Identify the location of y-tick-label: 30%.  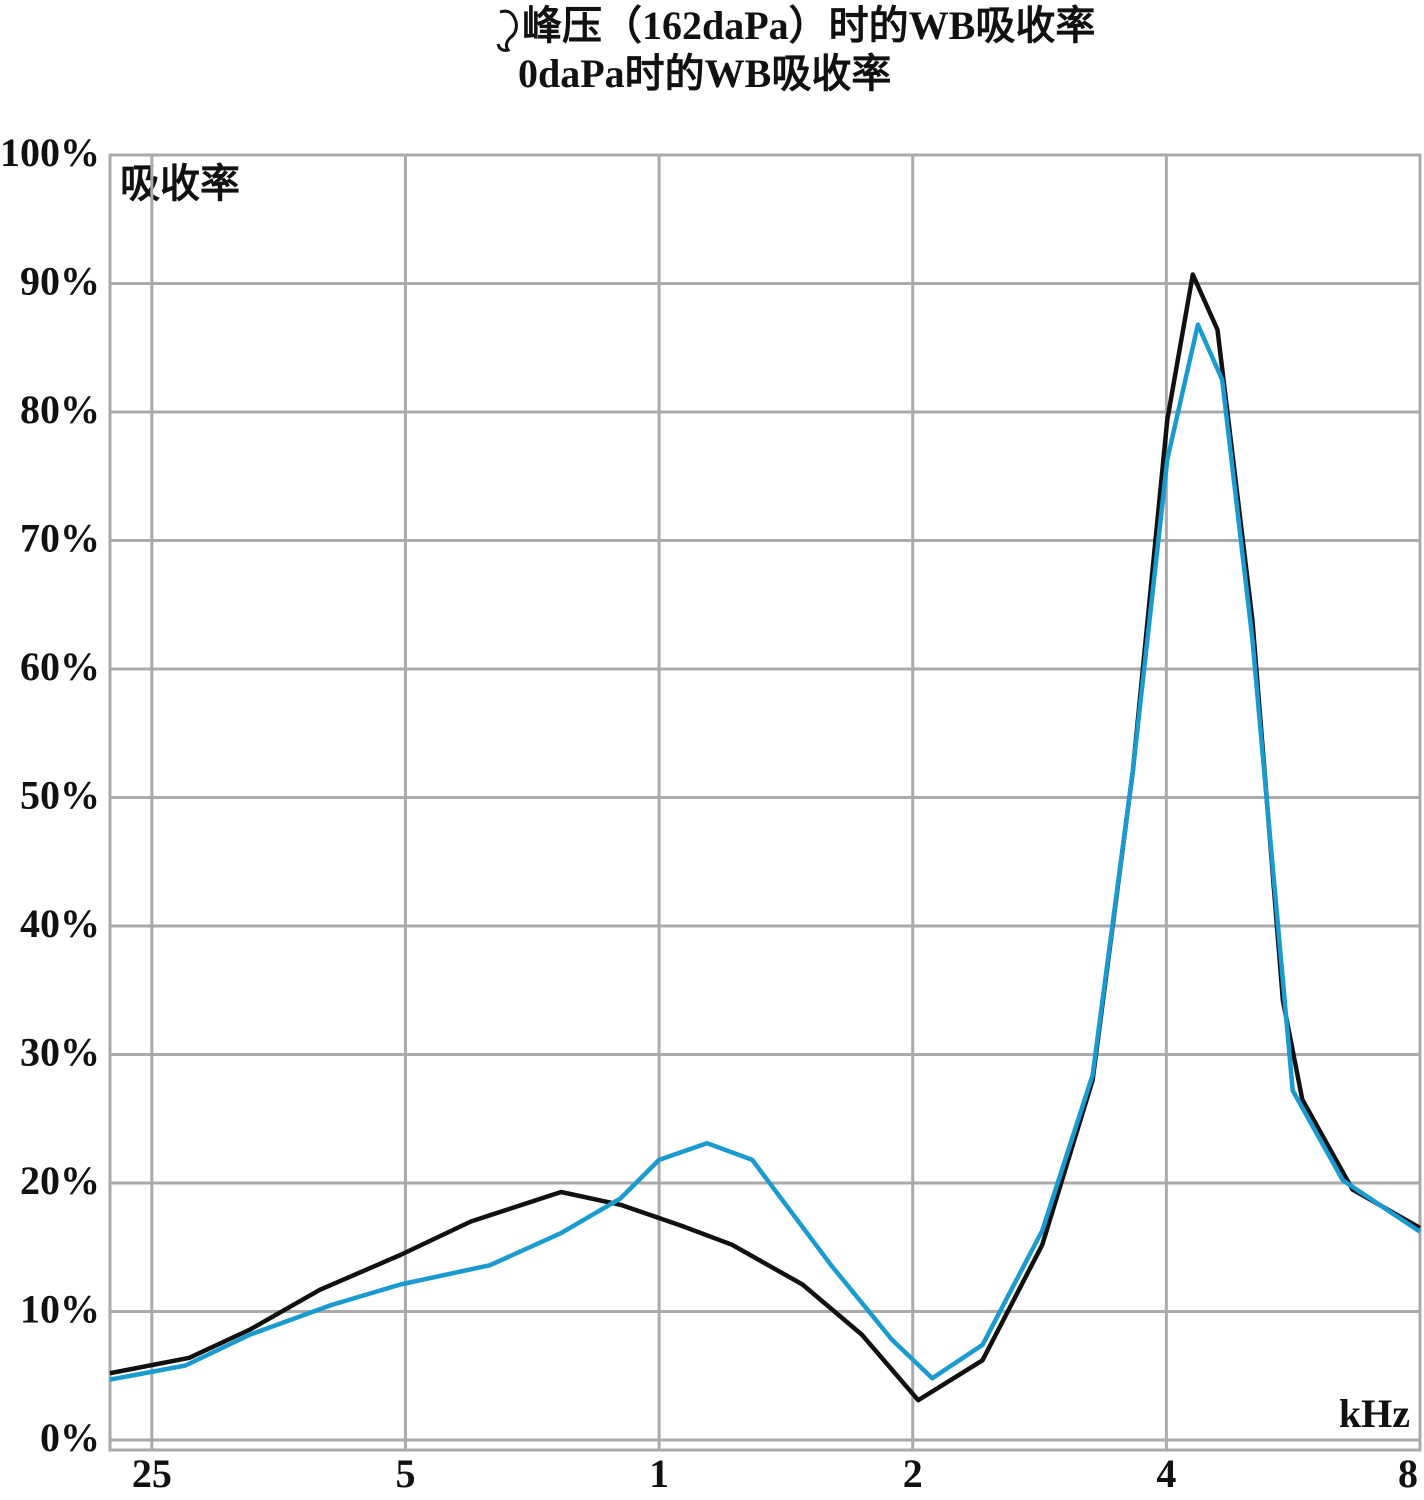
(60, 1052).